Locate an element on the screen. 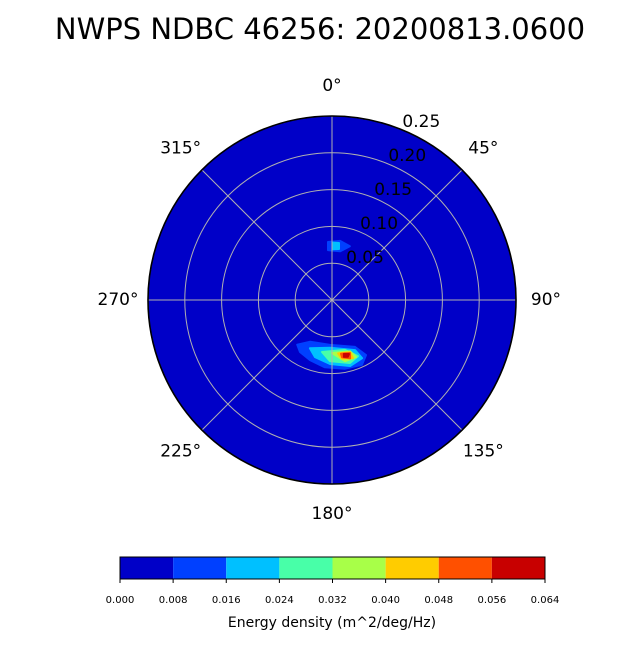 The width and height of the screenshot is (641, 647). radial-tick-label: 0.20 is located at coordinates (407, 156).